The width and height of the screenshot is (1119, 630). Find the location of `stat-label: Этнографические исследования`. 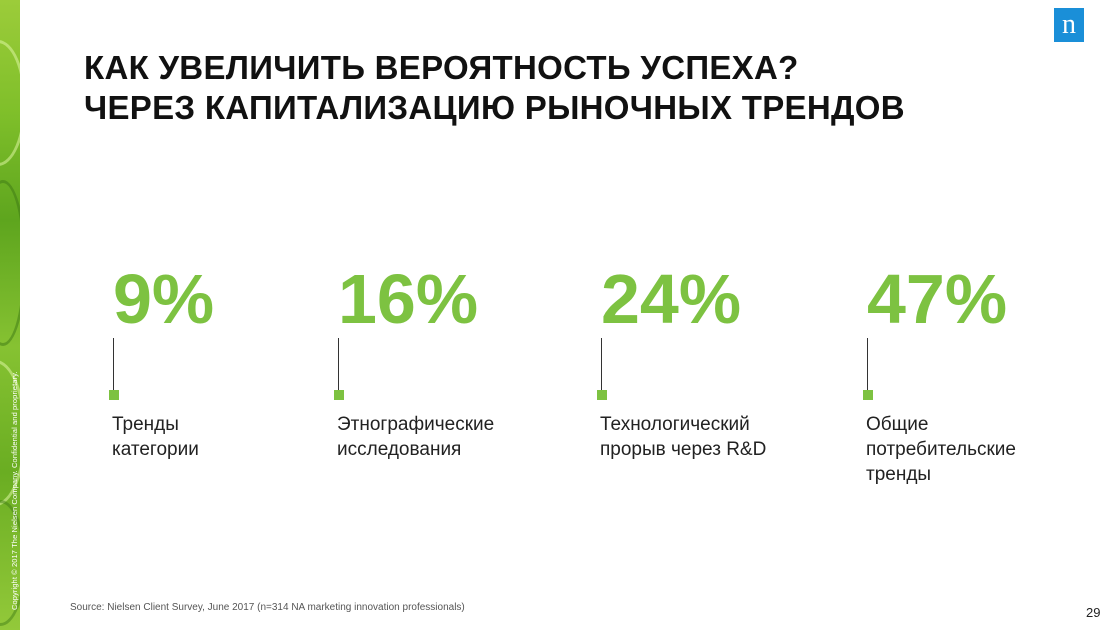

stat-label: Этнографические исследования is located at coordinates (416, 437).